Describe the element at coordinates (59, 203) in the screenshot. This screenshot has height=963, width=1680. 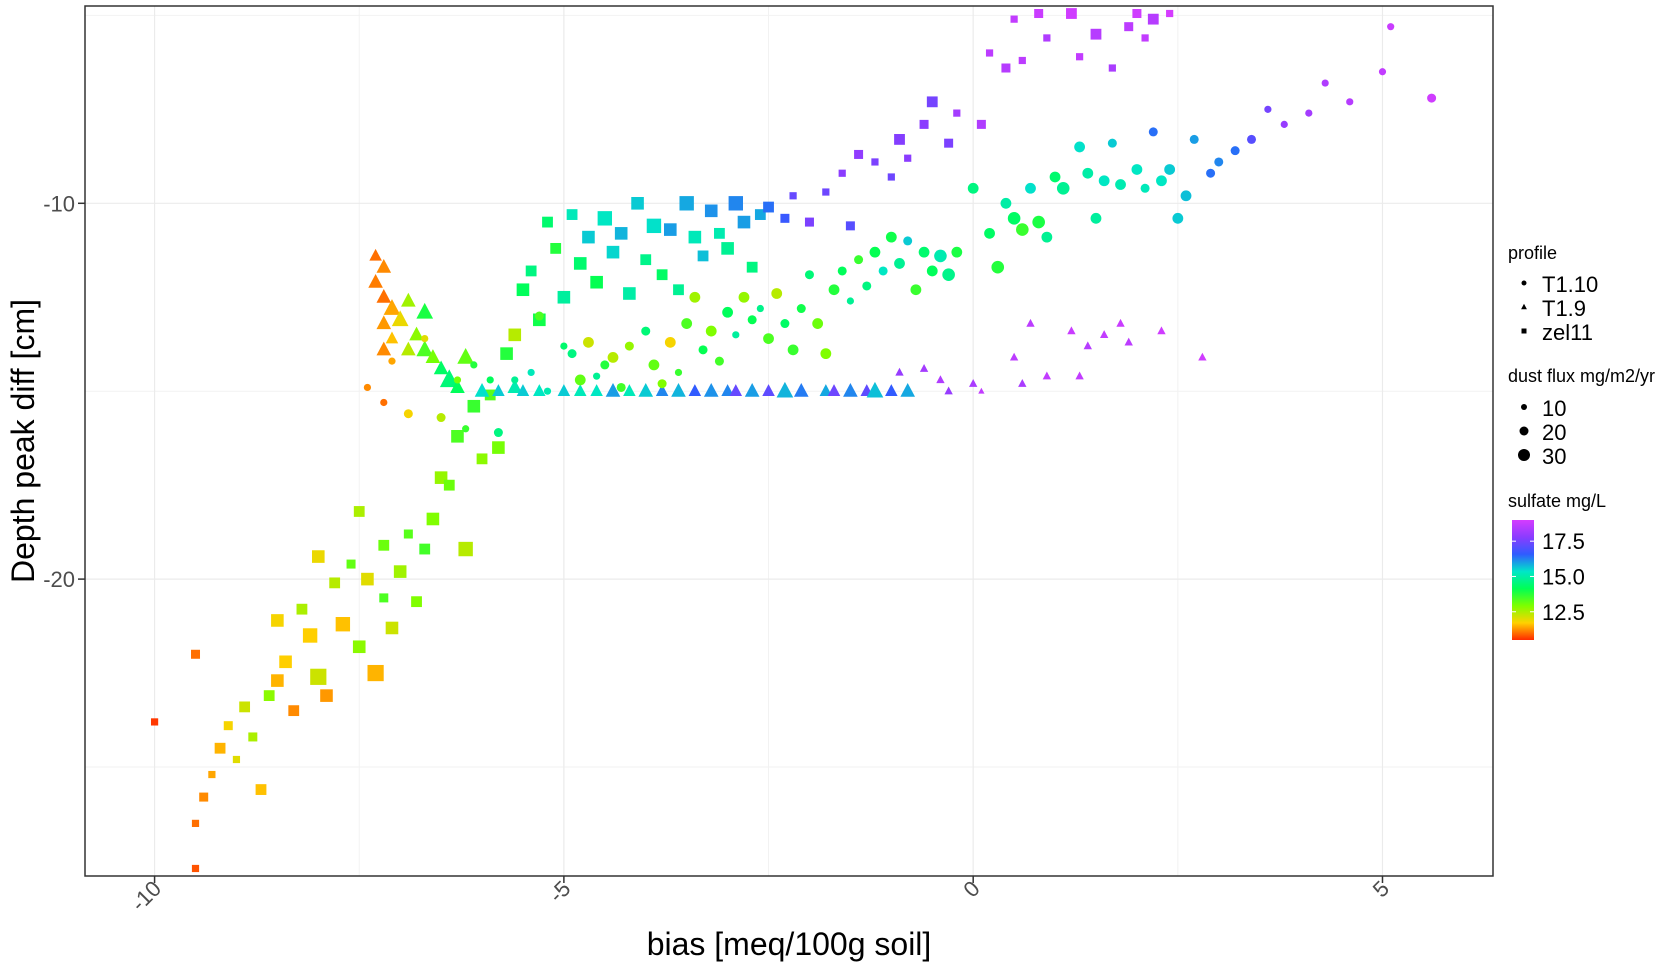
I see `y-tick-label: -10` at that location.